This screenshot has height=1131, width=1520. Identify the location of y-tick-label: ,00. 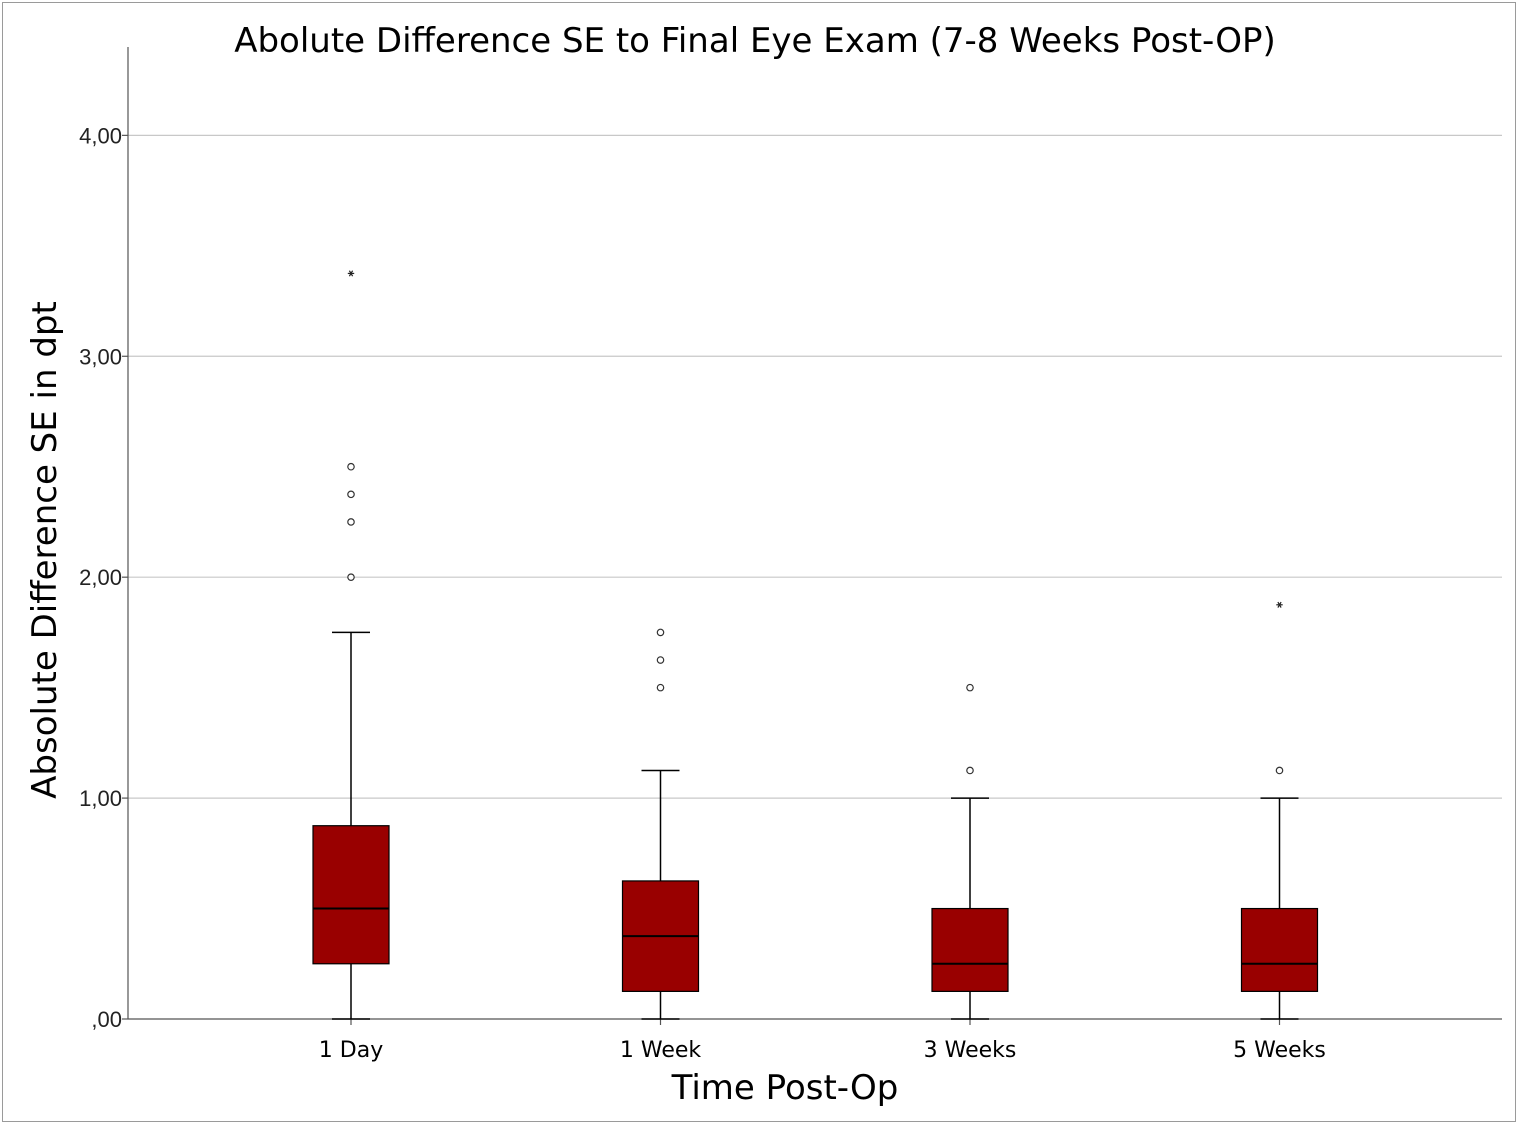
(106, 1019).